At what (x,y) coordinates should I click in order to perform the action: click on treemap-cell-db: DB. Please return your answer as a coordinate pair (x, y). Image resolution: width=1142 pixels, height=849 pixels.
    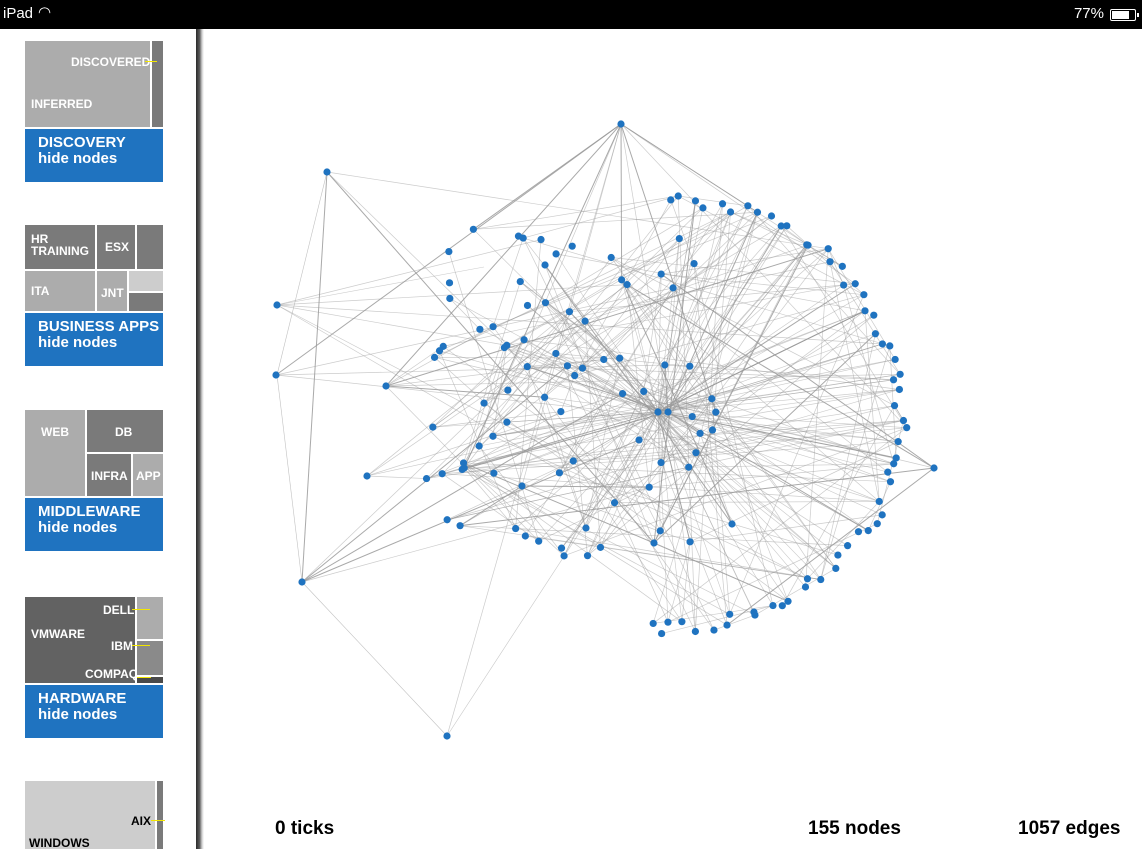
    Looking at the image, I should click on (125, 431).